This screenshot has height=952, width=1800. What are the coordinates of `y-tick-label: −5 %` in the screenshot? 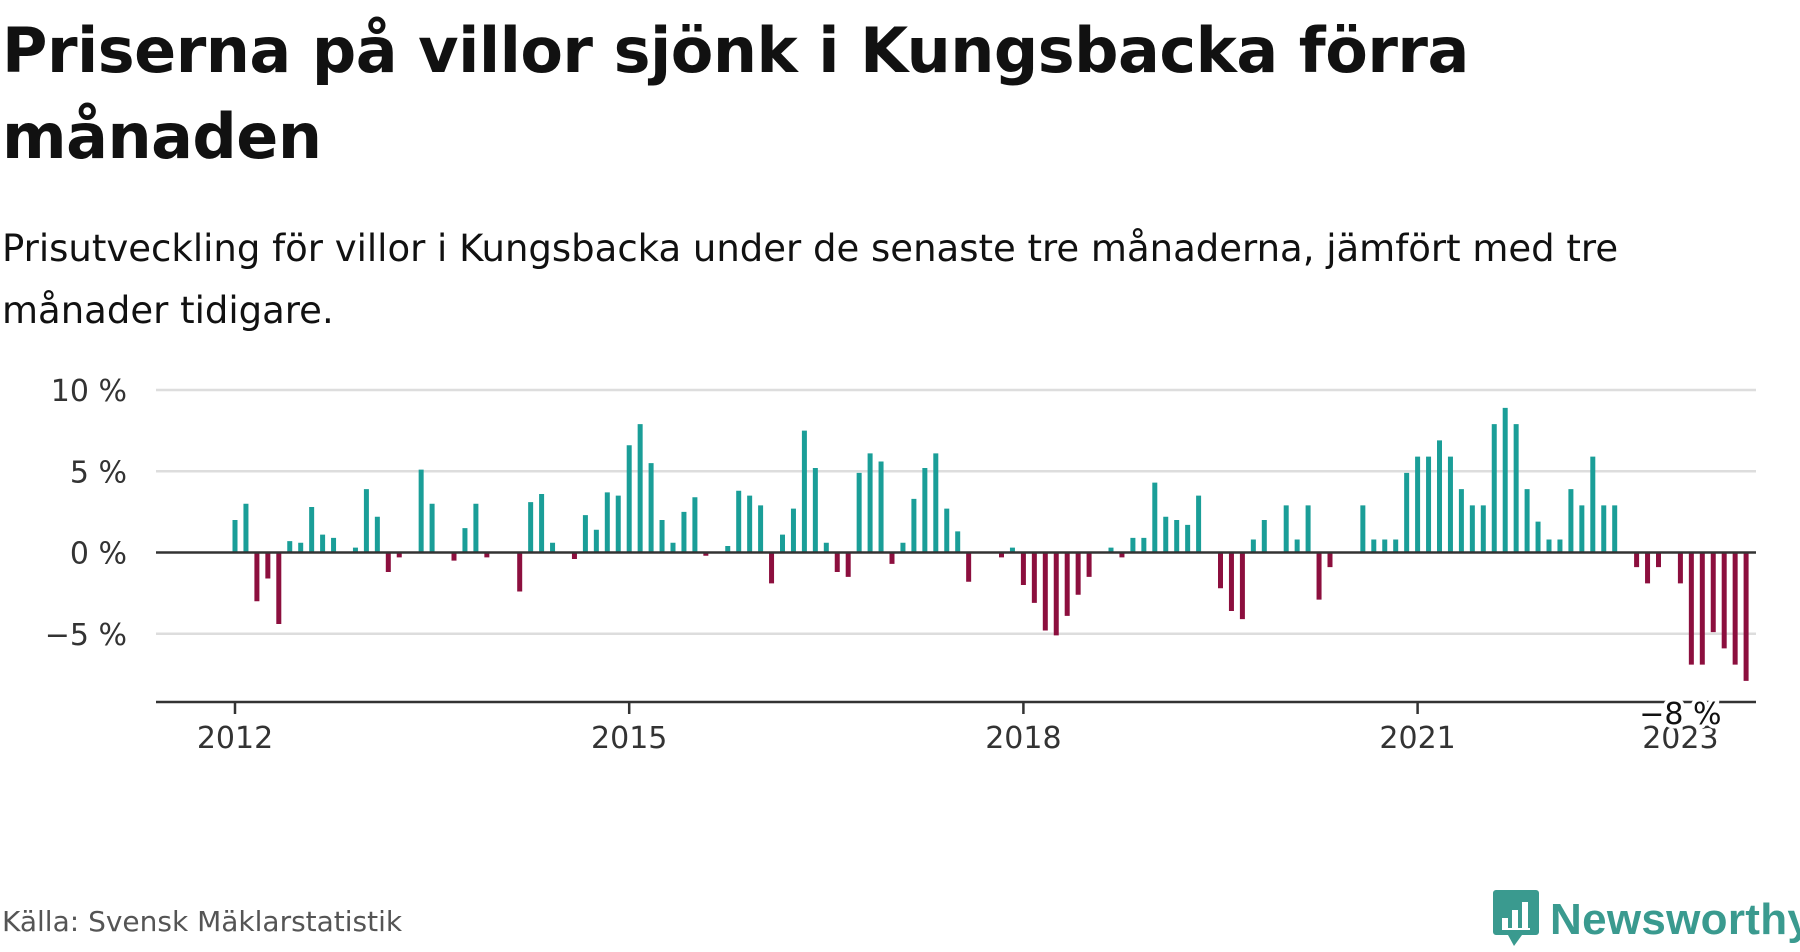 It's located at (86, 635).